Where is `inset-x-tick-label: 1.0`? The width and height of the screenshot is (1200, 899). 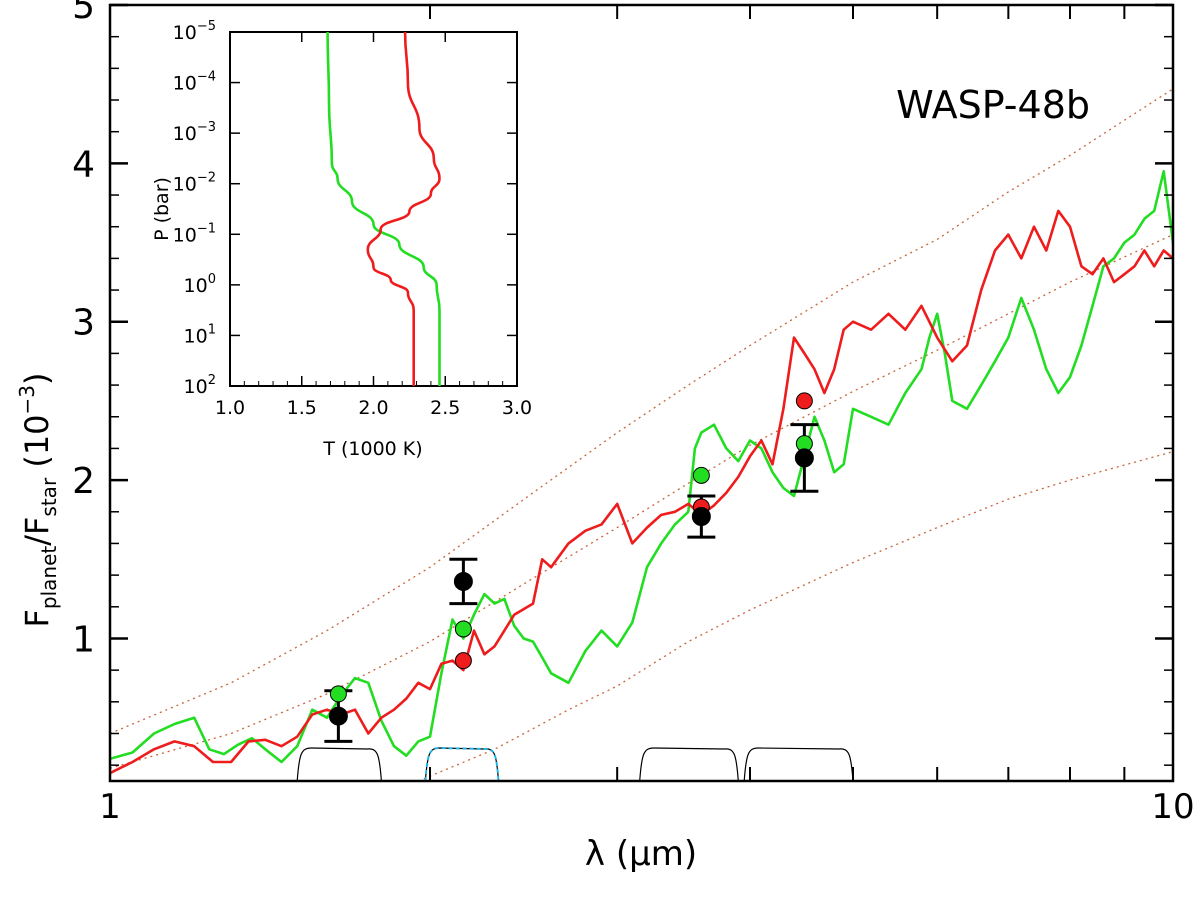
inset-x-tick-label: 1.0 is located at coordinates (230, 408).